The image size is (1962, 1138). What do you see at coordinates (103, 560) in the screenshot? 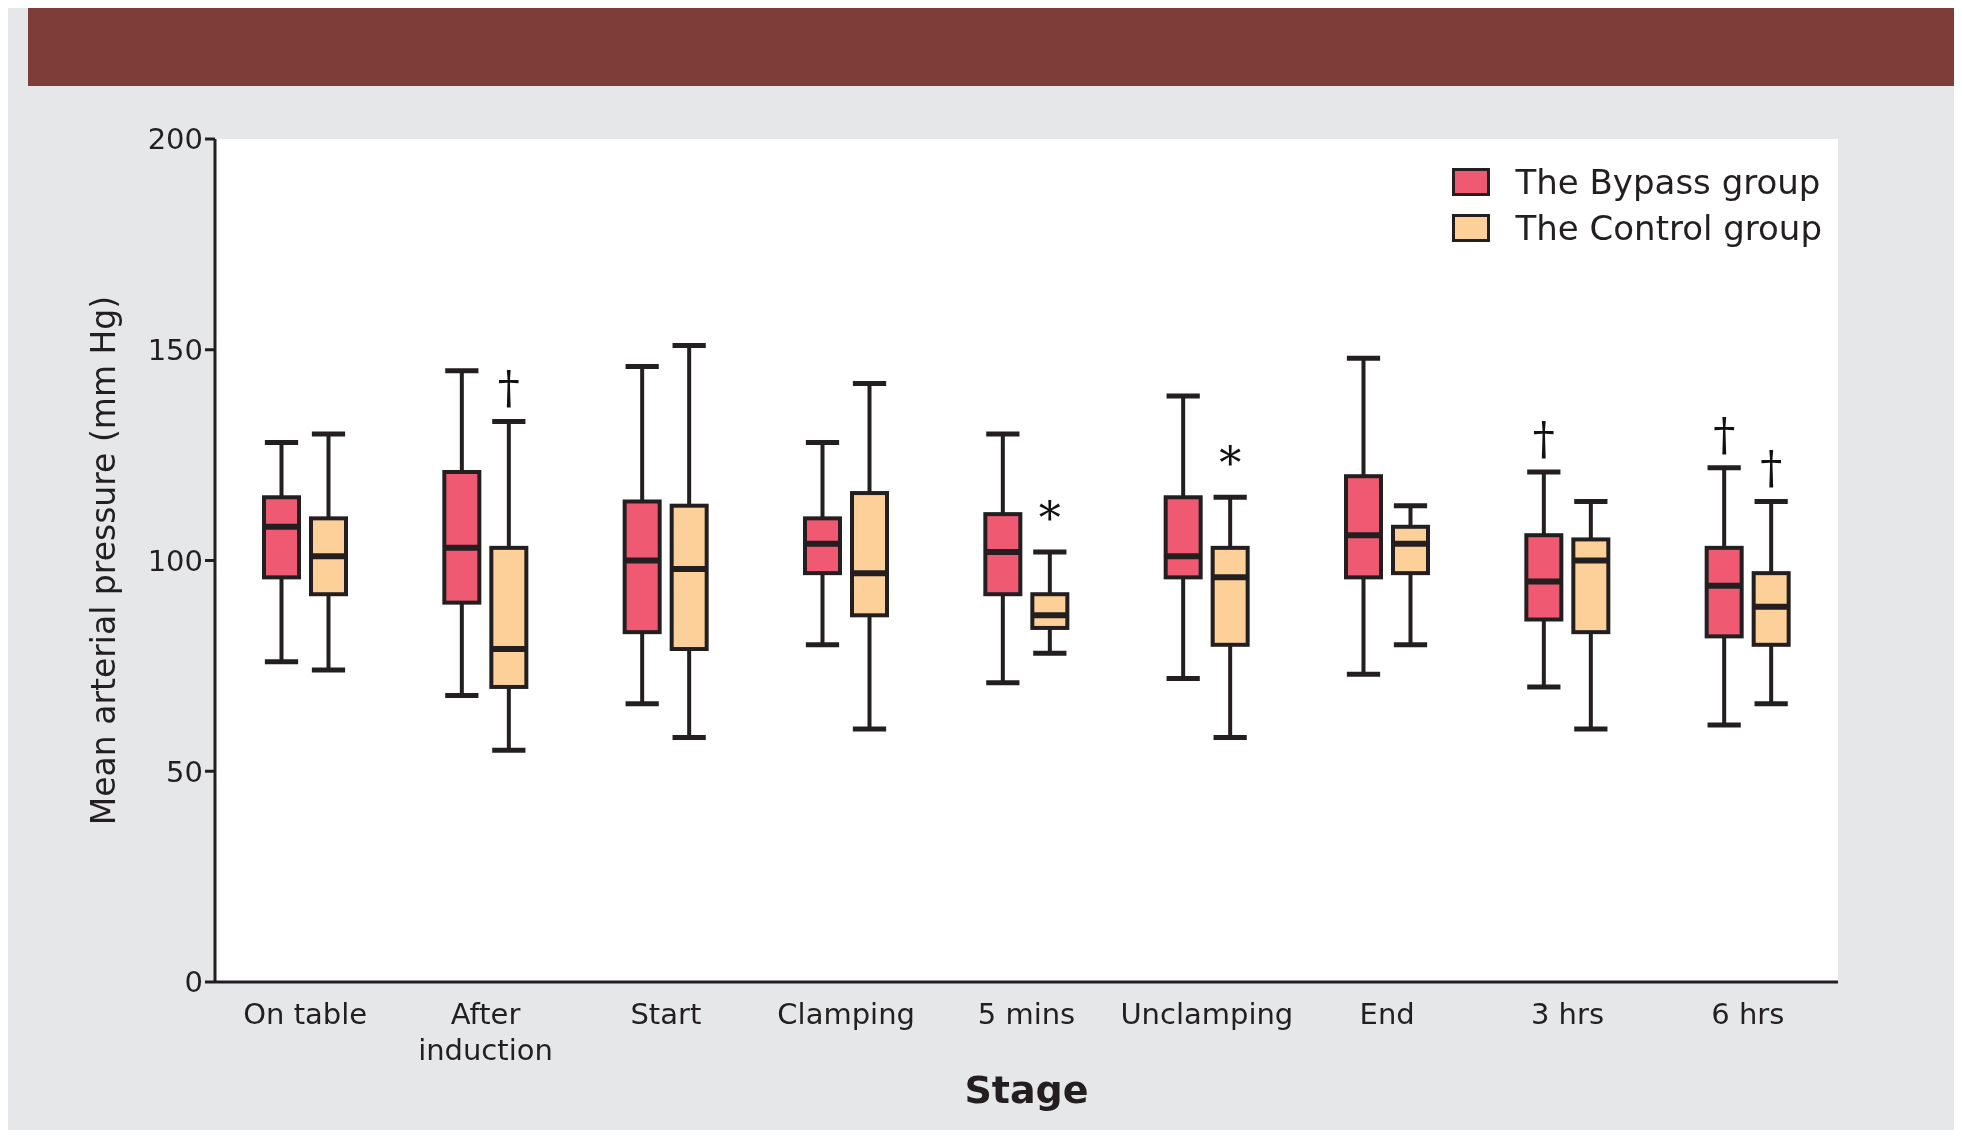
I see `y-axis-title: Mean arterial pressure (mm Hg)` at bounding box center [103, 560].